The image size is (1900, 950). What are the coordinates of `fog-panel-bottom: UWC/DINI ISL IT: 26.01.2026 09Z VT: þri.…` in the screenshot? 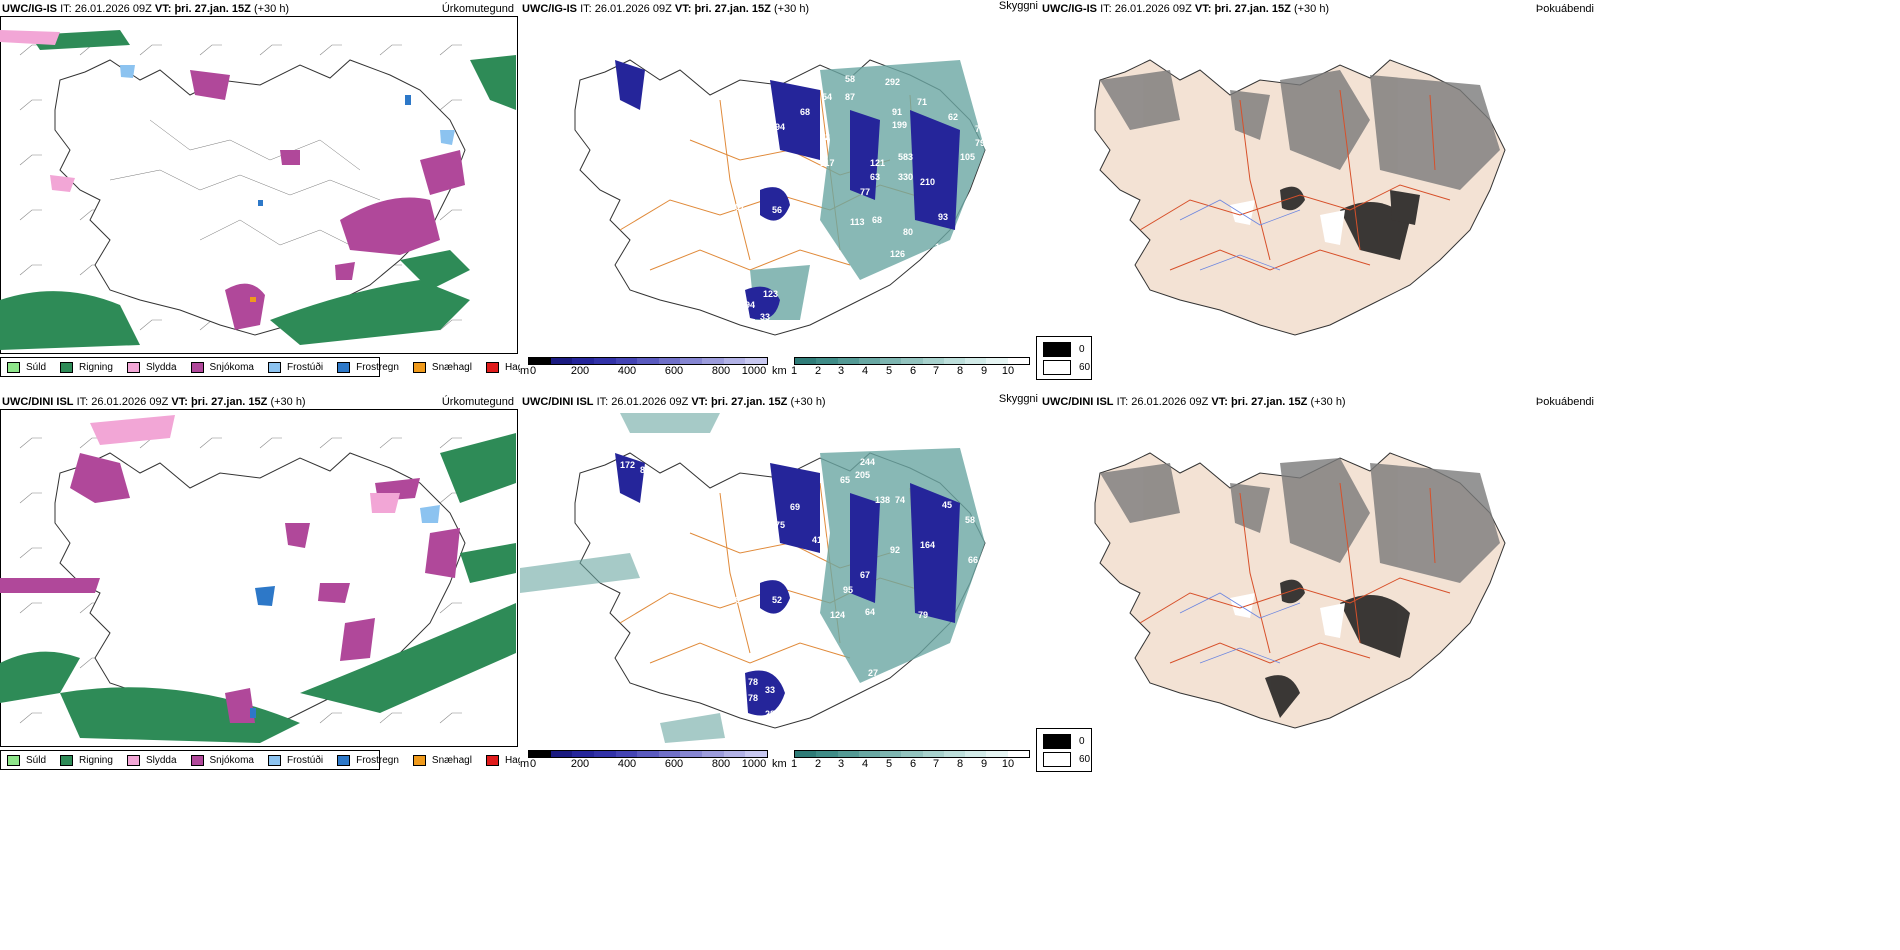 It's located at (1320, 588).